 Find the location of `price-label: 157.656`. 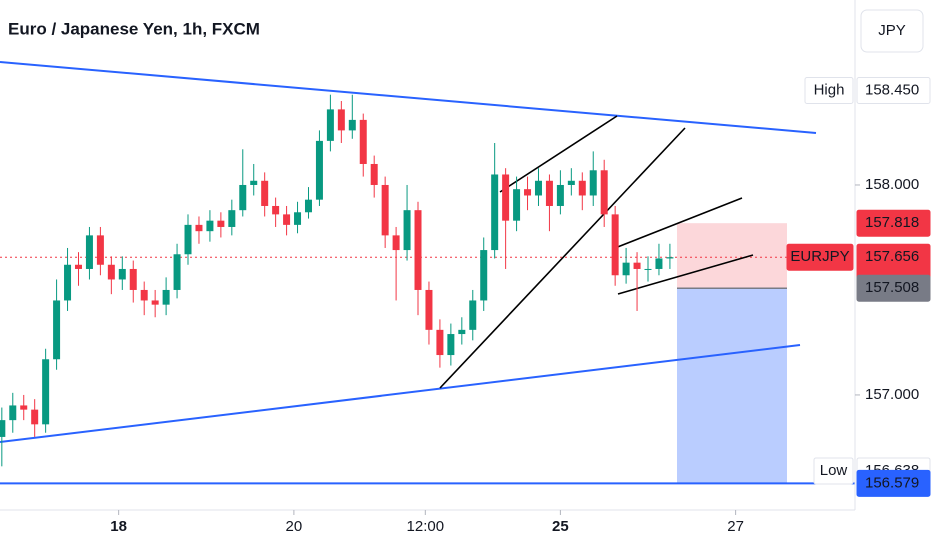

price-label: 157.656 is located at coordinates (892, 256).